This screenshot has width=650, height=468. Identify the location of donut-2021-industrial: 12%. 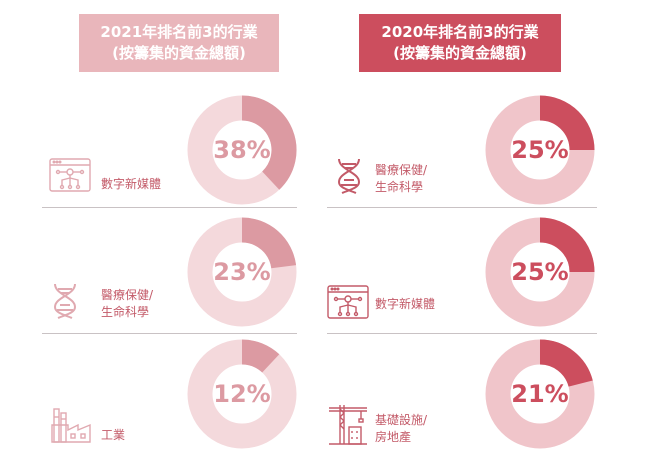
(242, 394).